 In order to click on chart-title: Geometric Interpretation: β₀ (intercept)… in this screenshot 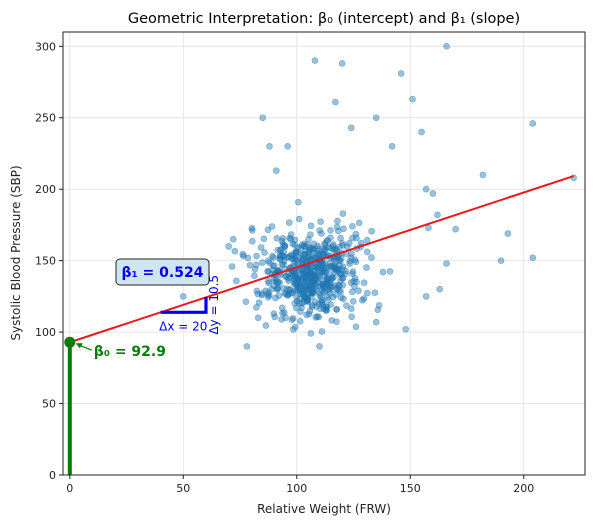, I will do `click(324, 19)`.